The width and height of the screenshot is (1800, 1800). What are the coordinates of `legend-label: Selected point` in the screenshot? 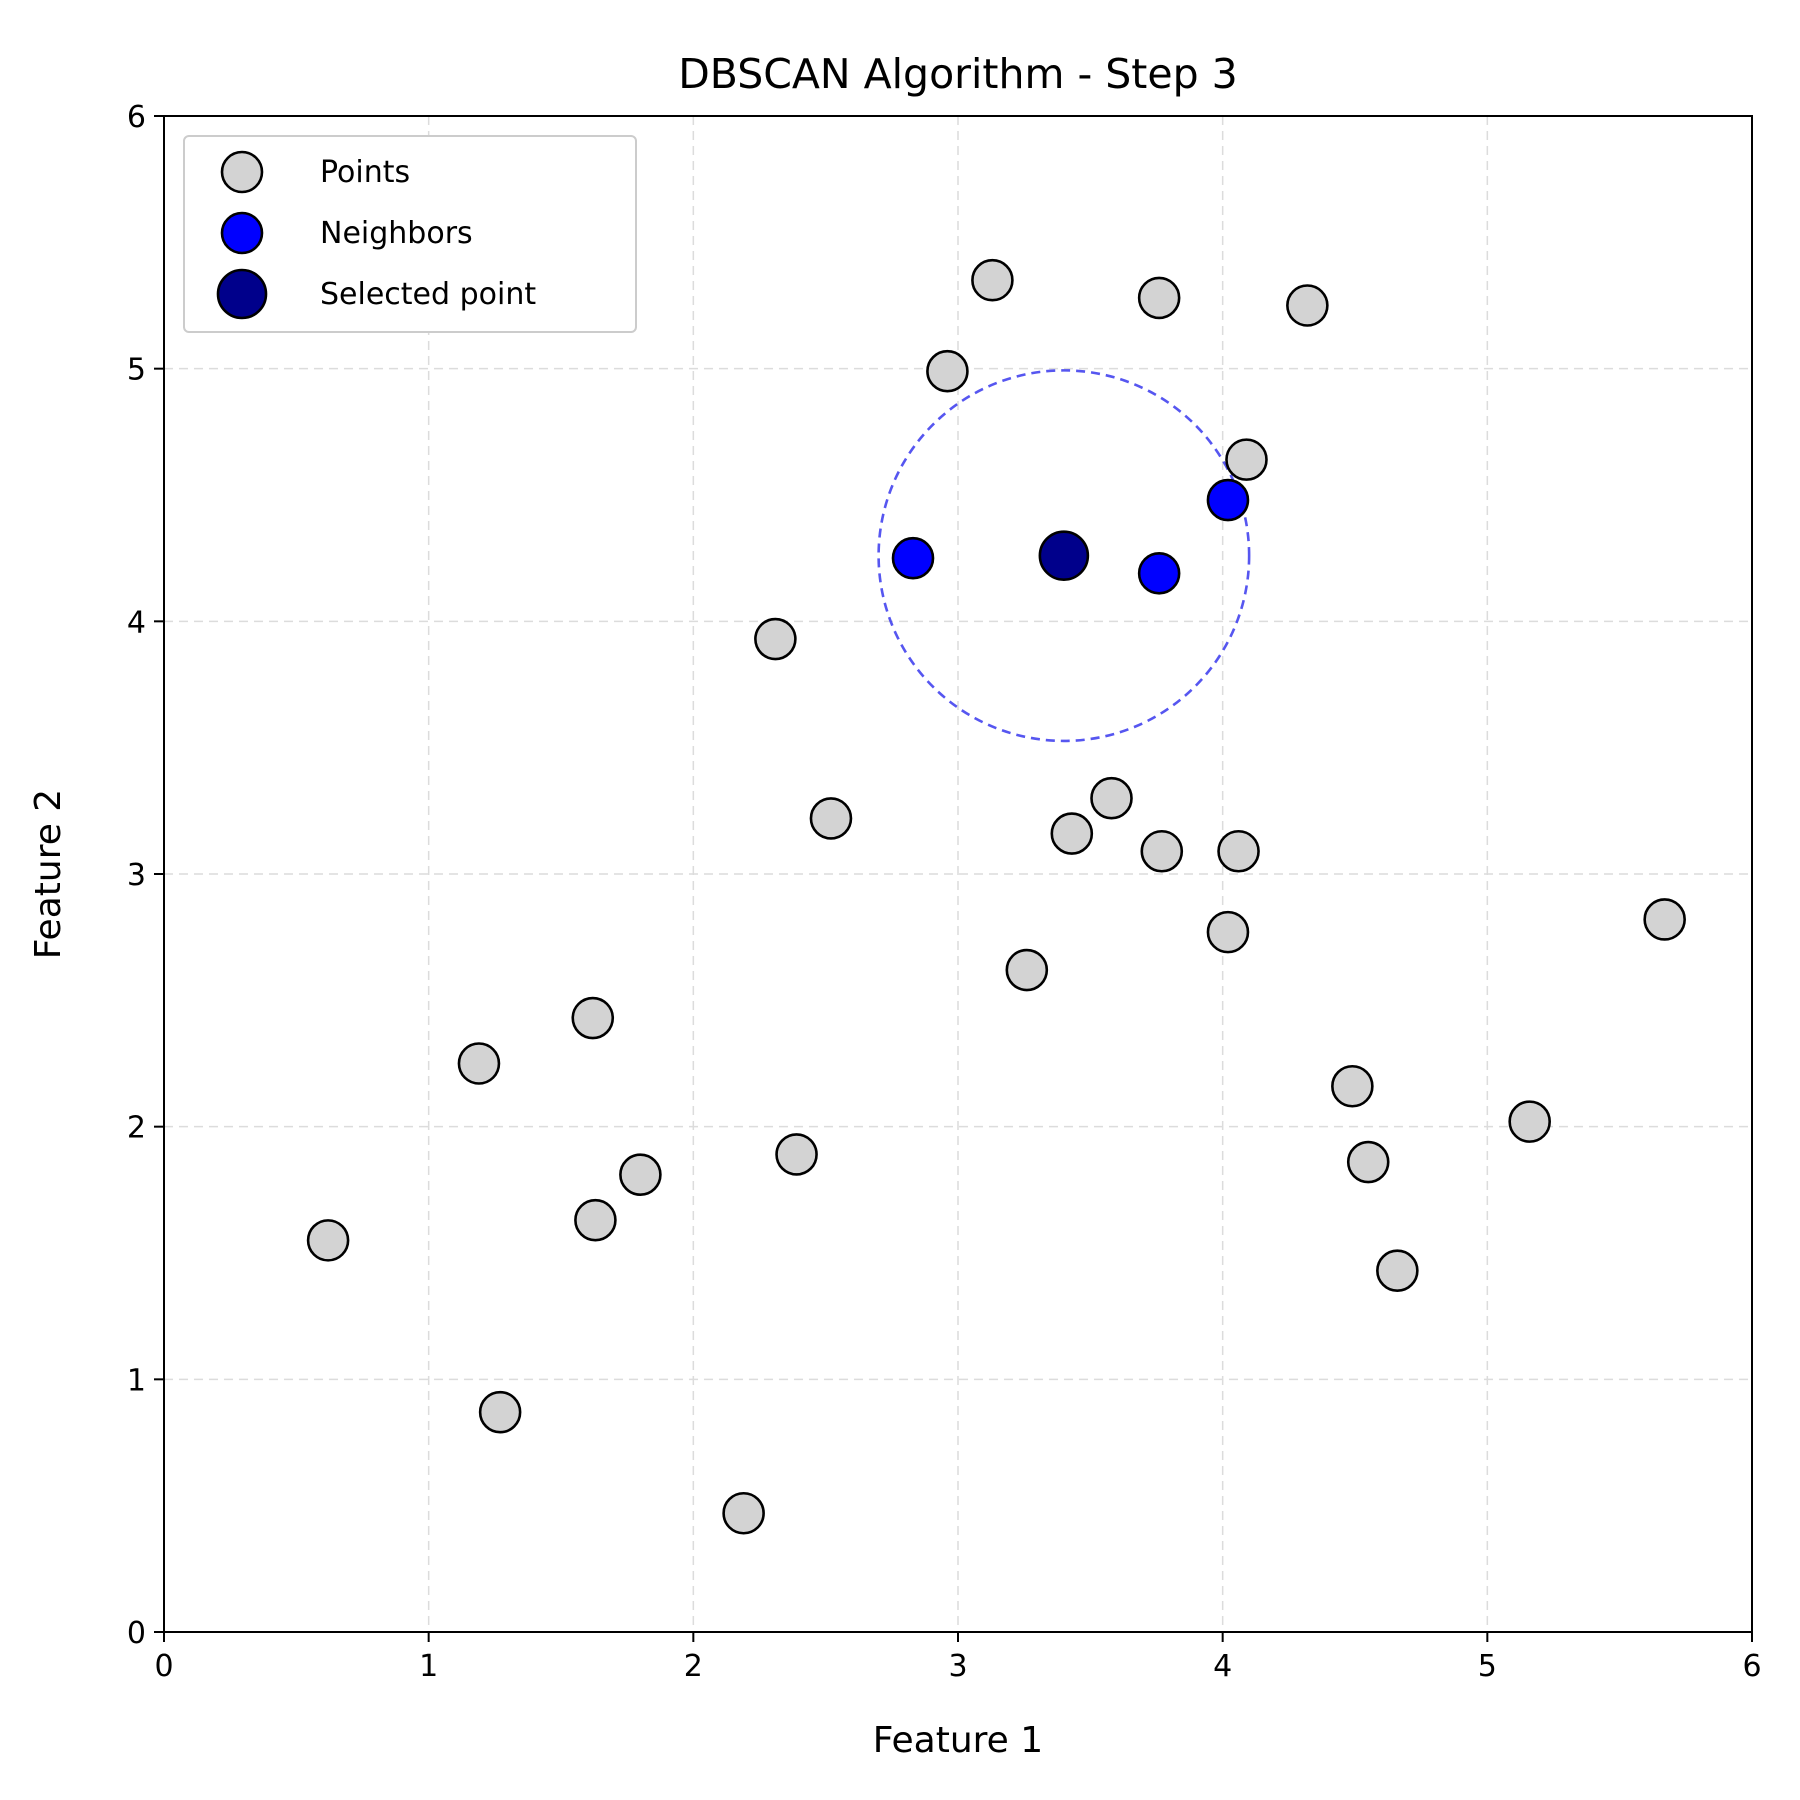 It's located at (428, 294).